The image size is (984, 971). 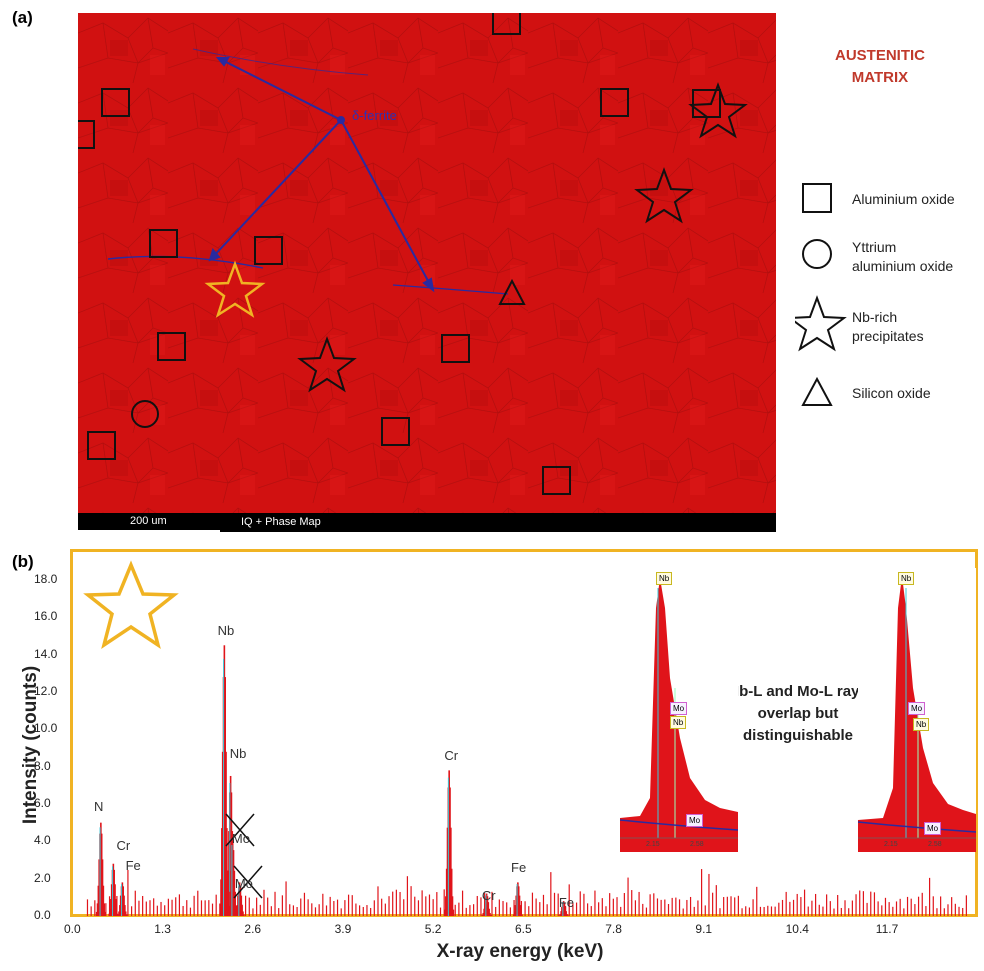 What do you see at coordinates (46, 578) in the screenshot?
I see `y-tick-label: 18.0` at bounding box center [46, 578].